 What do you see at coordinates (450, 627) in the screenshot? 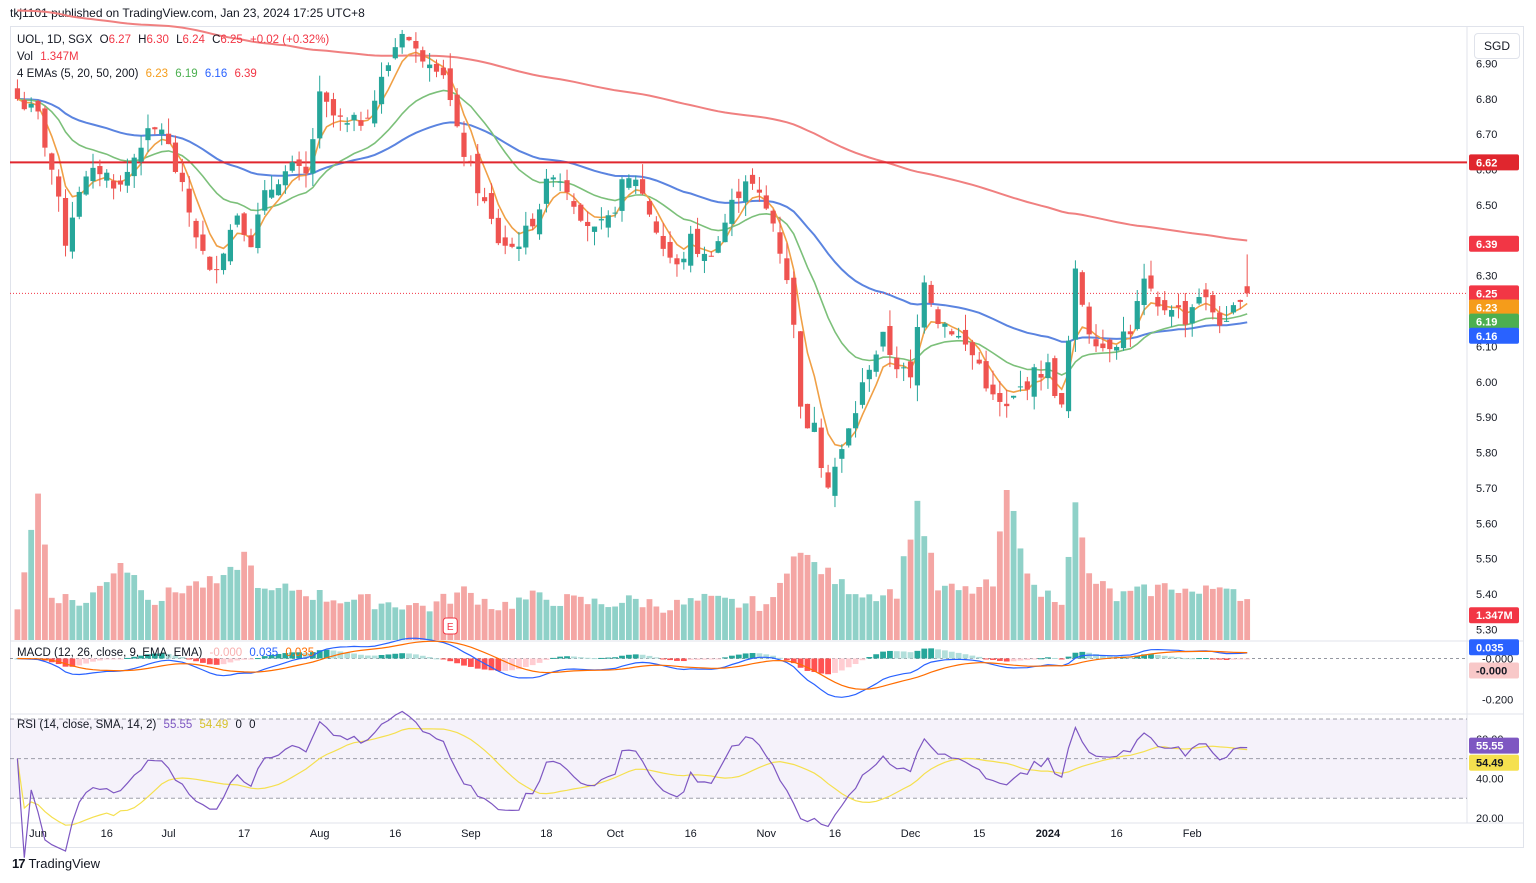
I see `earnings-marker-label: E` at bounding box center [450, 627].